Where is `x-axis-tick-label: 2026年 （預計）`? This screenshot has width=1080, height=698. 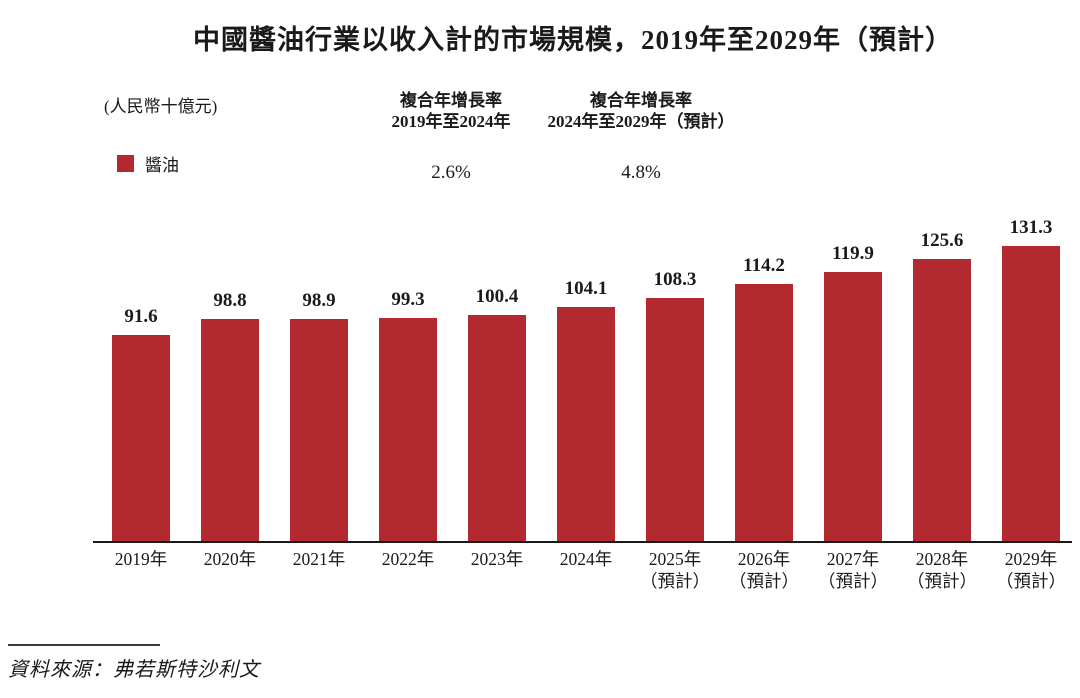
x-axis-tick-label: 2026年 （預計） is located at coordinates (764, 570).